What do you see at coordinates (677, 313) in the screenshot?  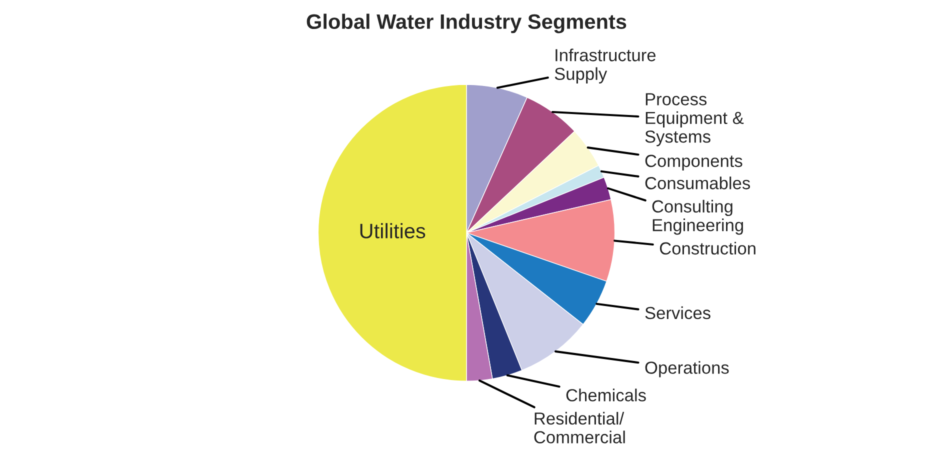 I see `slice-label: Services` at bounding box center [677, 313].